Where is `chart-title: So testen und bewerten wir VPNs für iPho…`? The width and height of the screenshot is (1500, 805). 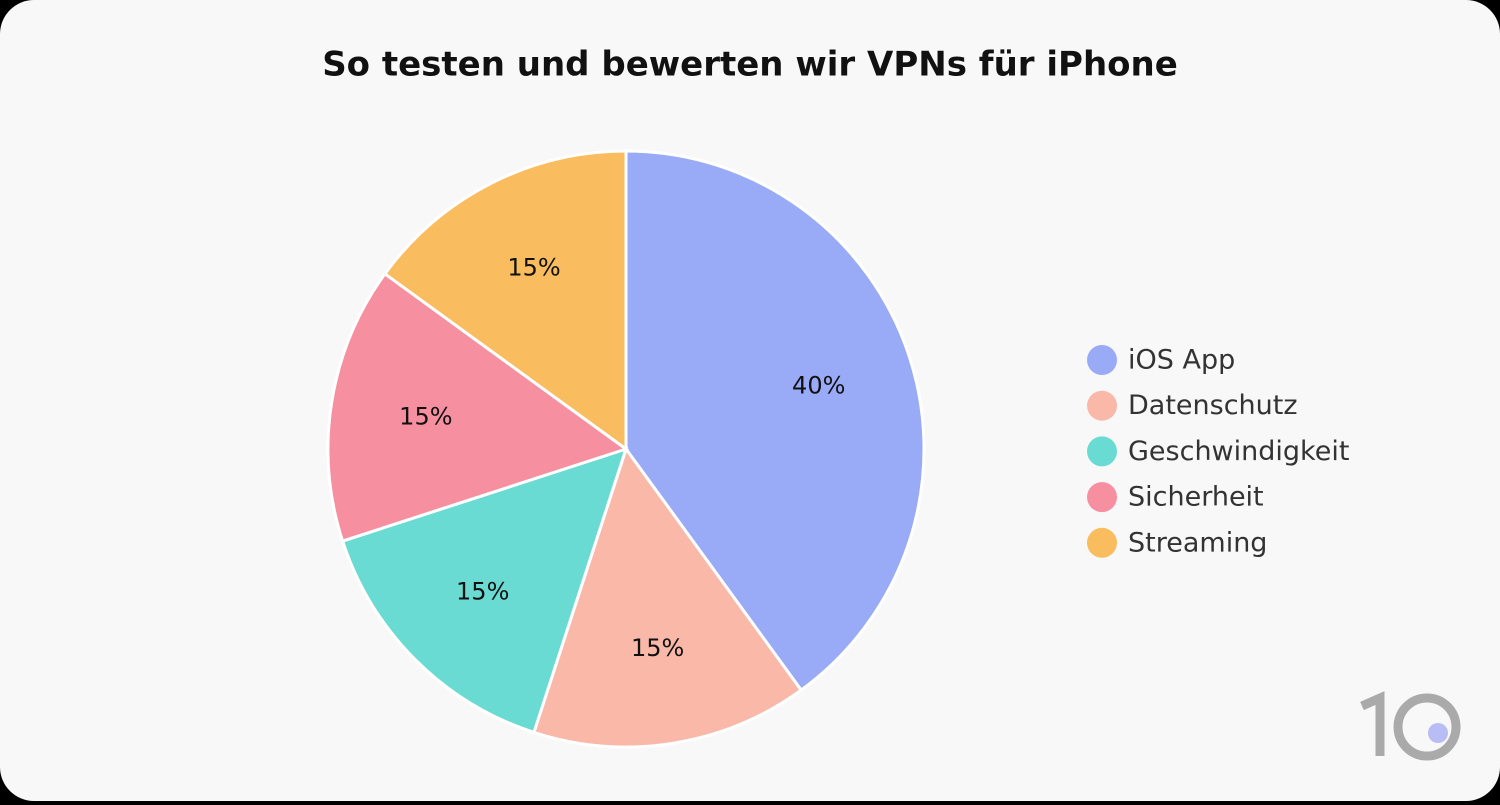
chart-title: So testen und bewerten wir VPNs für iPho… is located at coordinates (750, 65).